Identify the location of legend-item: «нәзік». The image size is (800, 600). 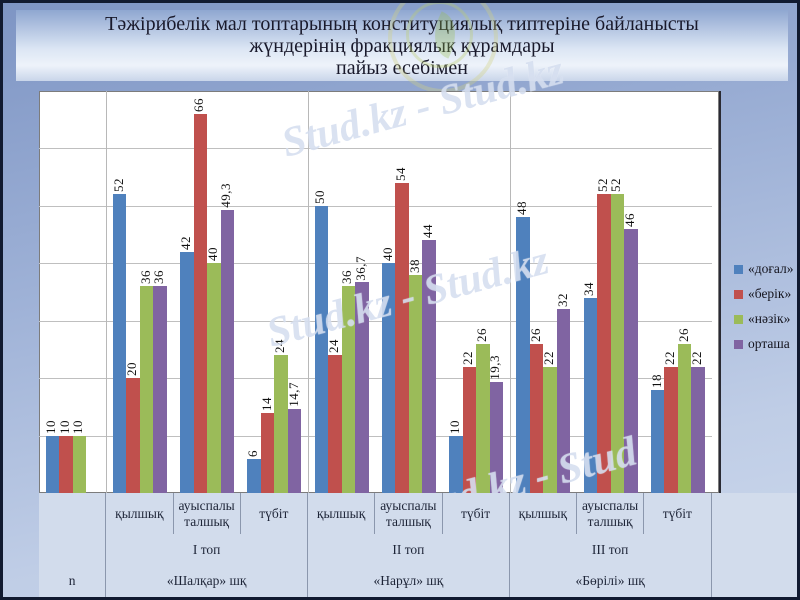
(764, 319).